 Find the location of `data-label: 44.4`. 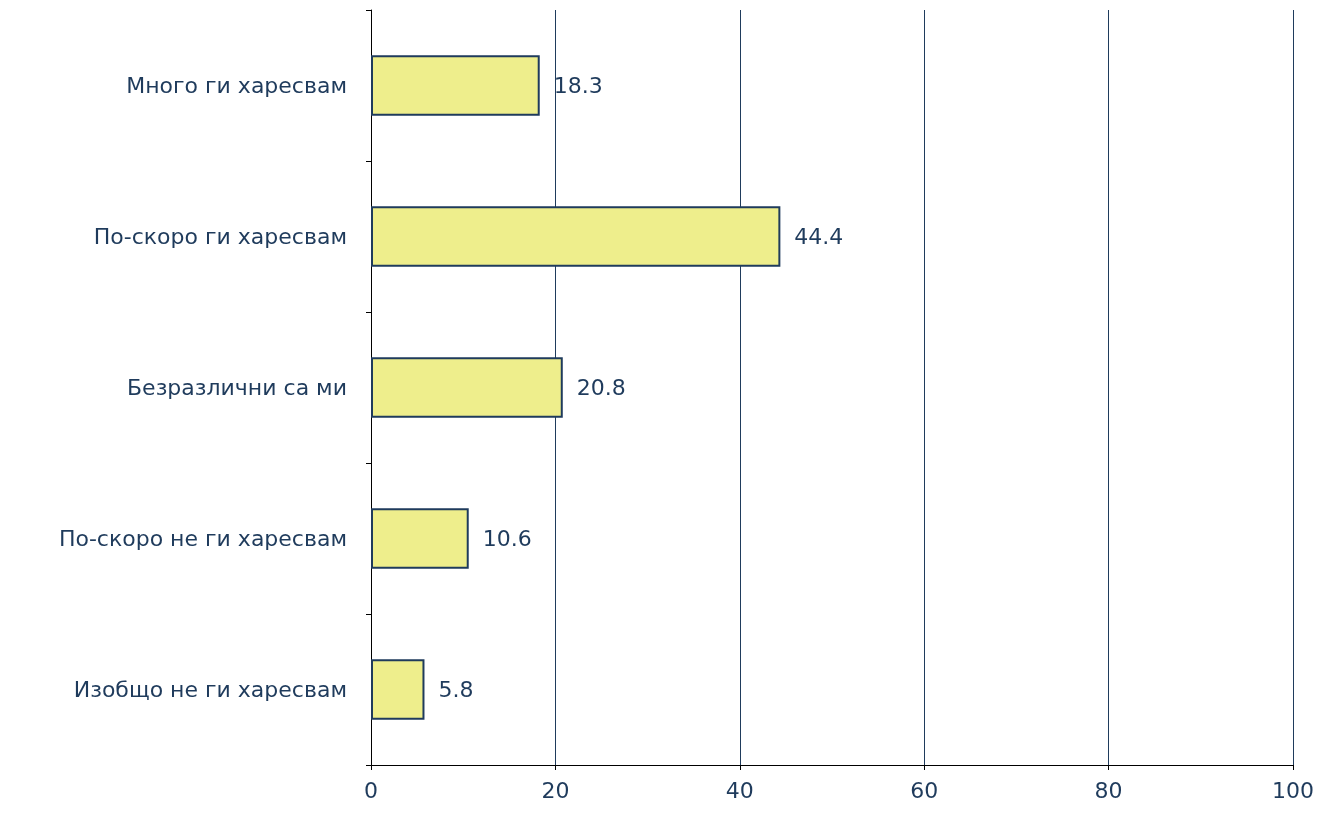

data-label: 44.4 is located at coordinates (819, 236).